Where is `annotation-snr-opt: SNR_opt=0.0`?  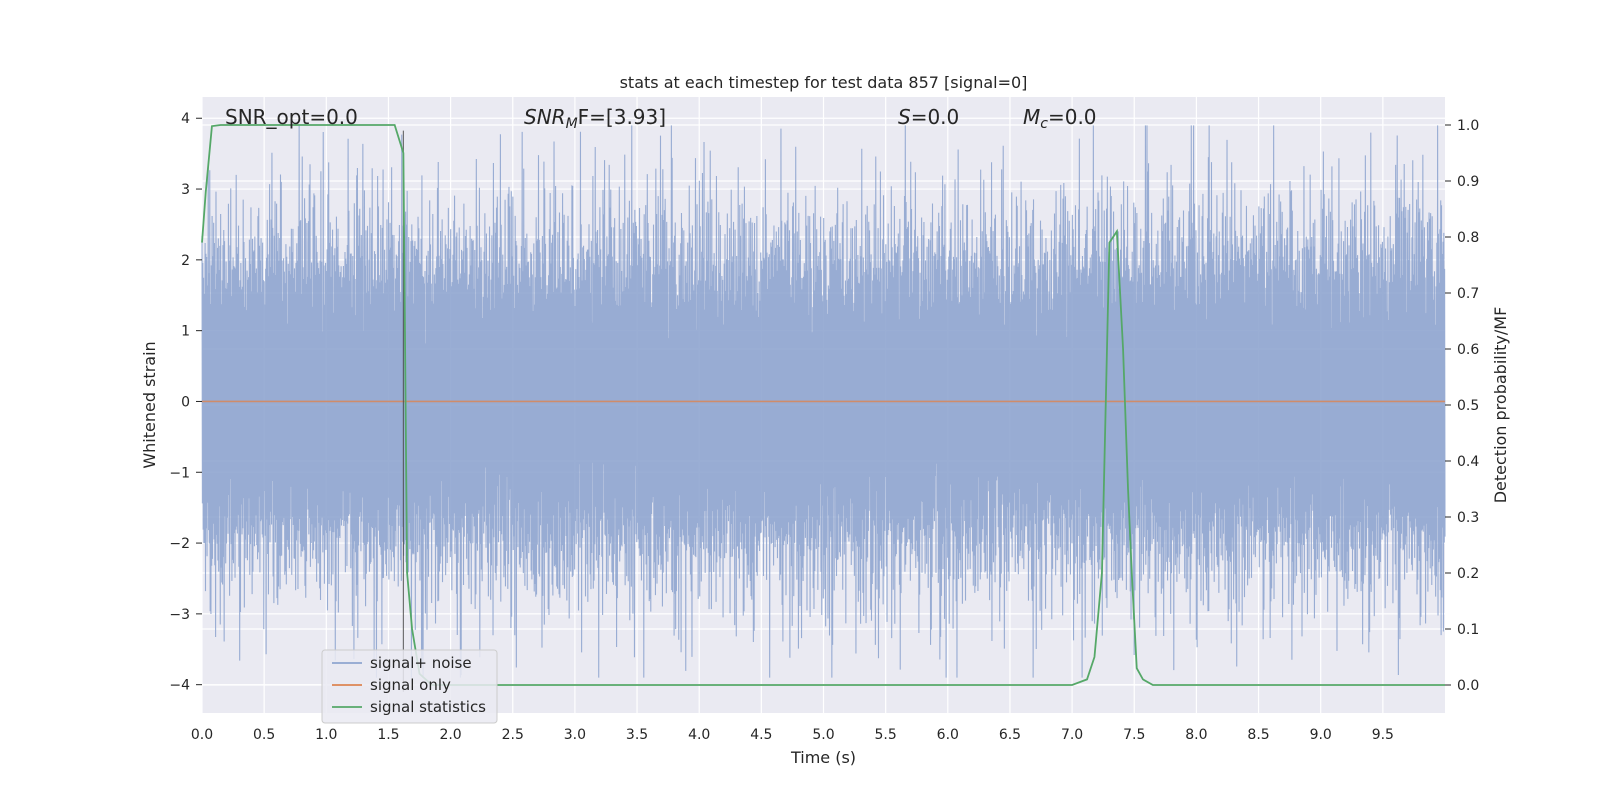 annotation-snr-opt: SNR_opt=0.0 is located at coordinates (291, 117).